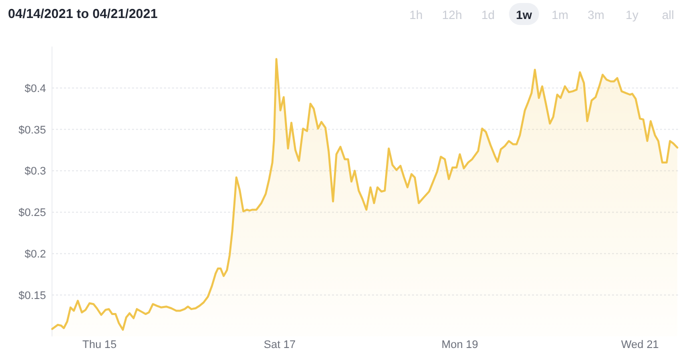 The width and height of the screenshot is (680, 350). Describe the element at coordinates (640, 344) in the screenshot. I see `x-tick-label: Wed 21` at that location.